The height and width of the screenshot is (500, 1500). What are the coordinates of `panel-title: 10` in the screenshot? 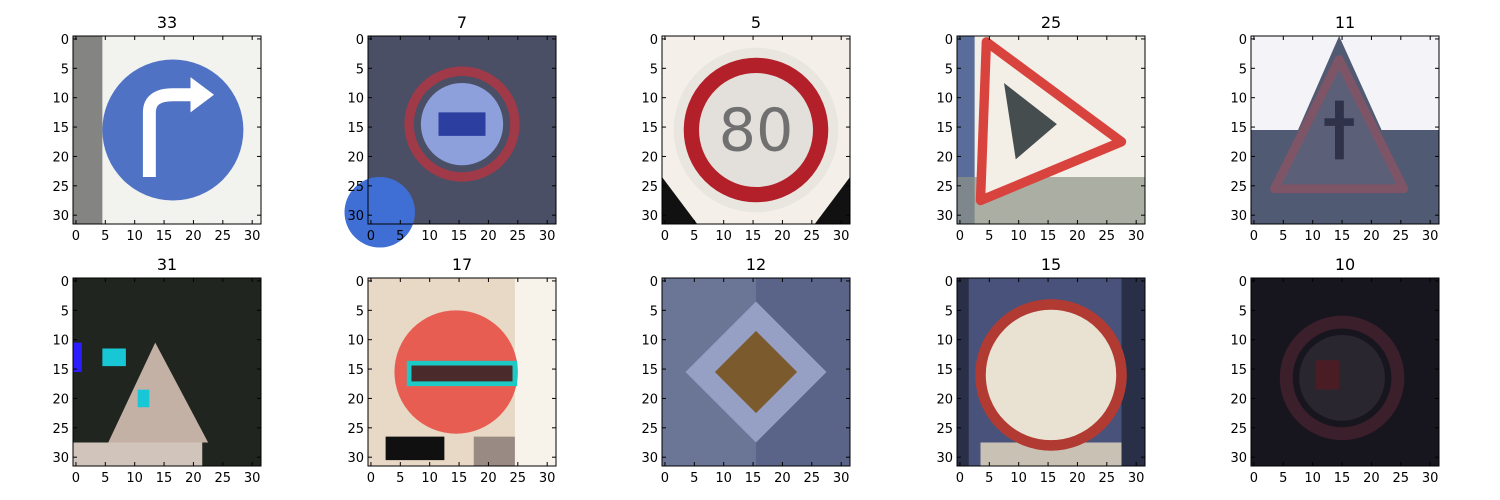 It's located at (1345, 264).